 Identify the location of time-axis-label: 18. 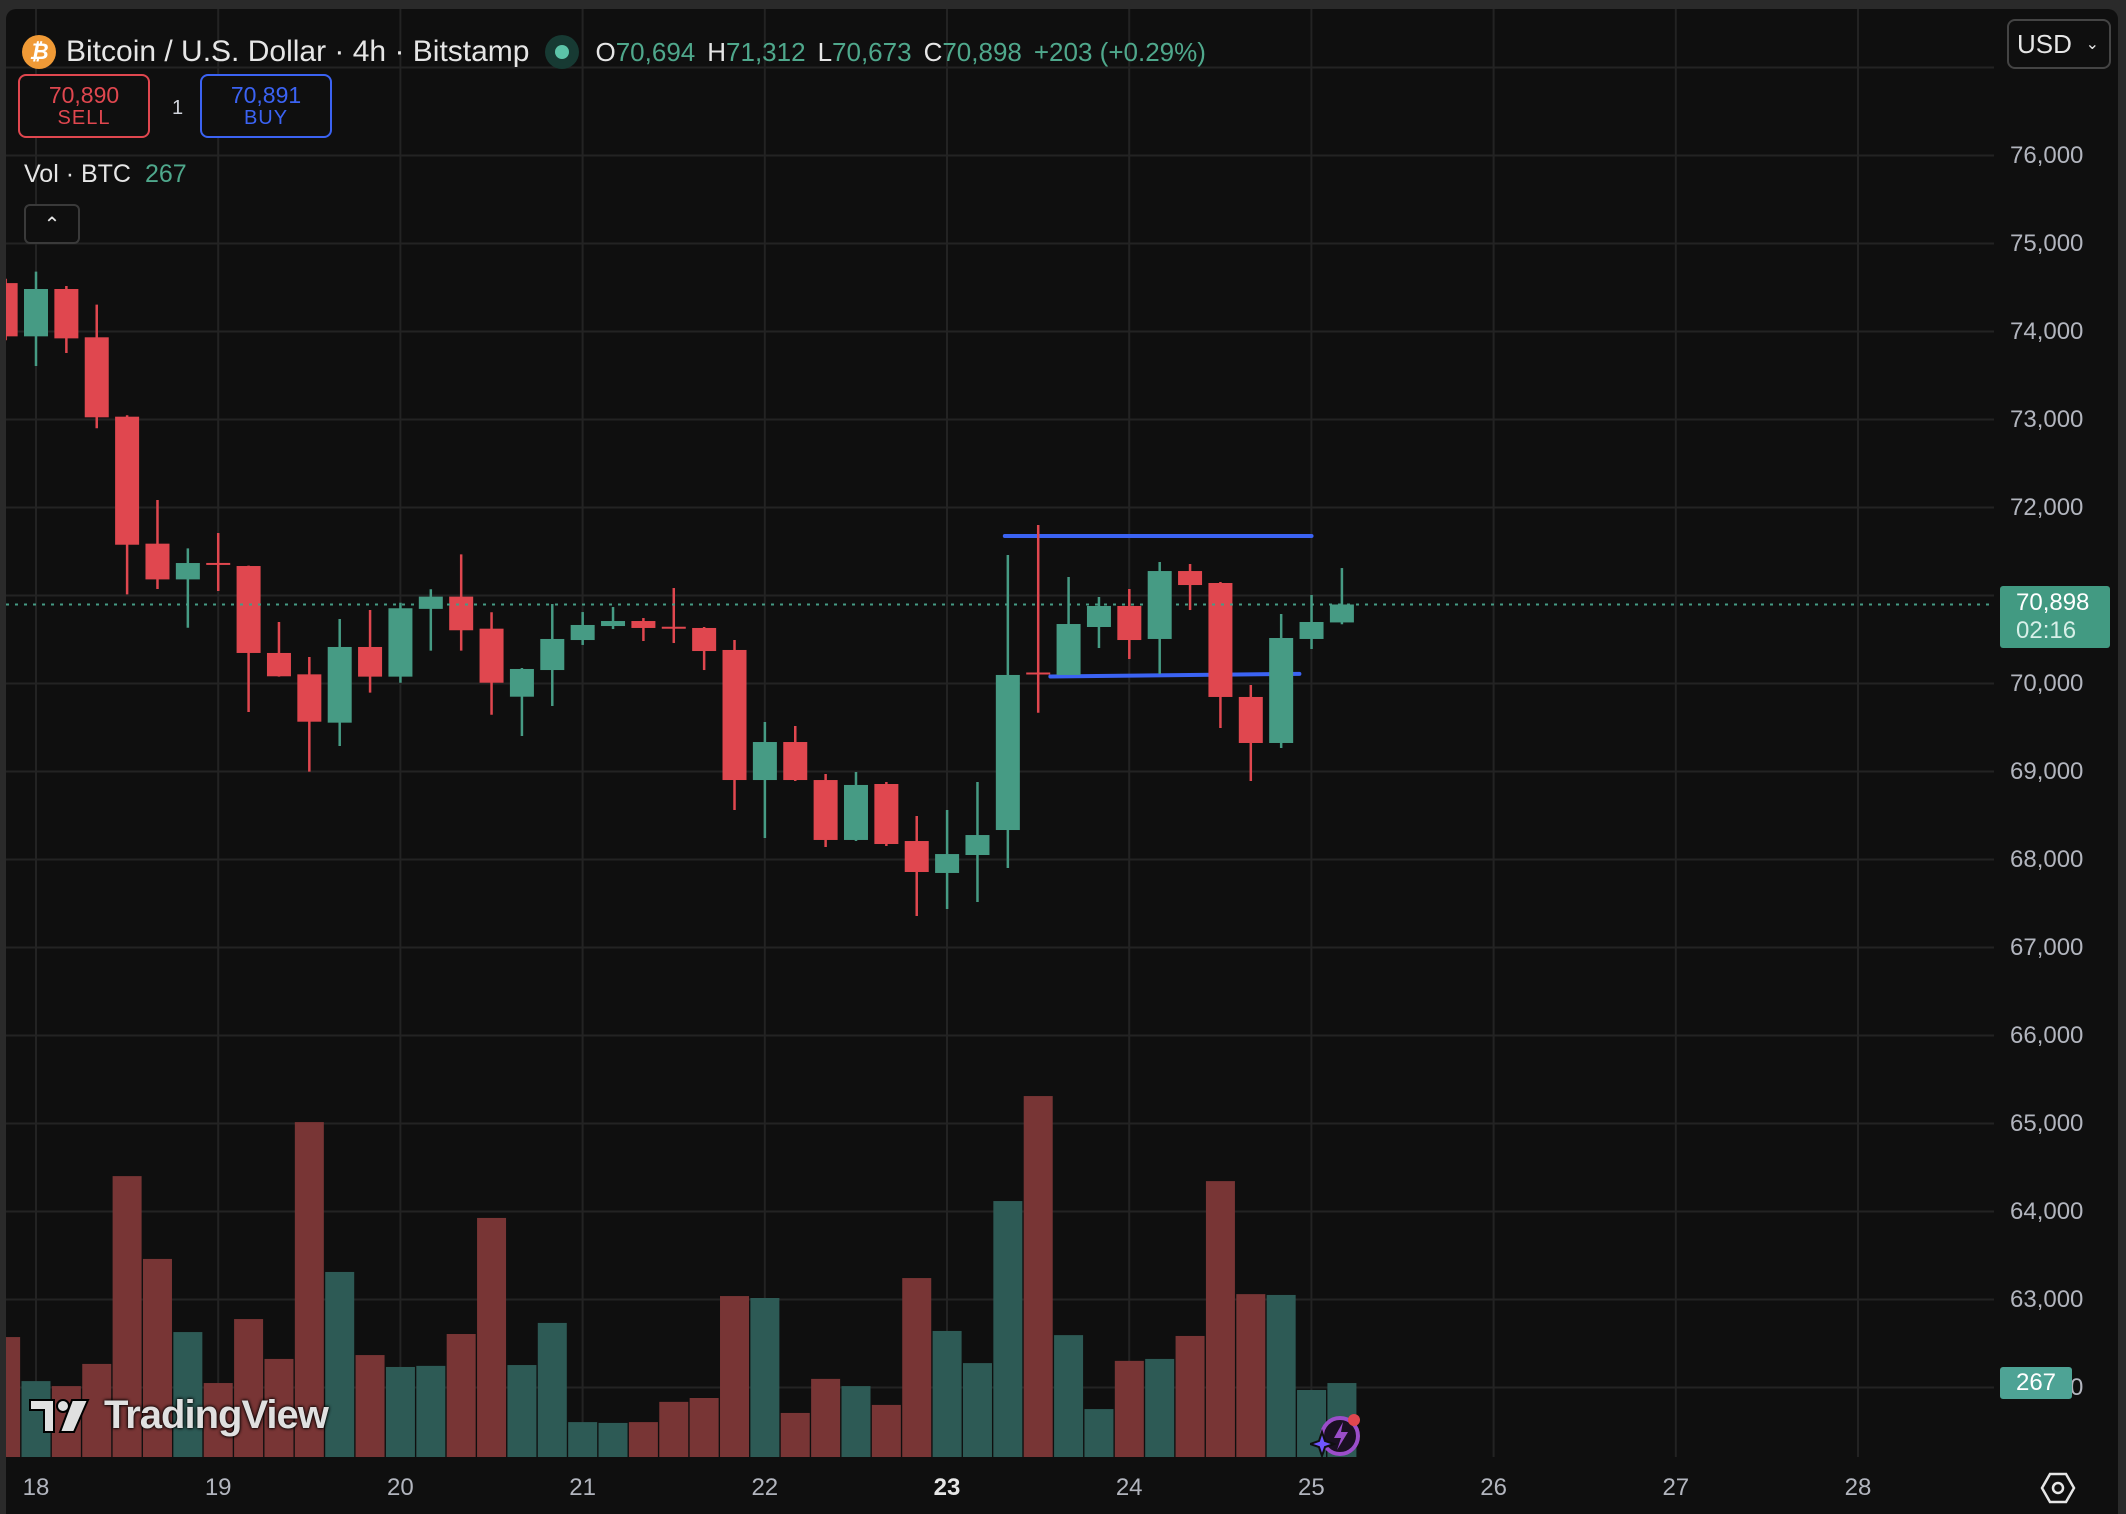
(36, 1487).